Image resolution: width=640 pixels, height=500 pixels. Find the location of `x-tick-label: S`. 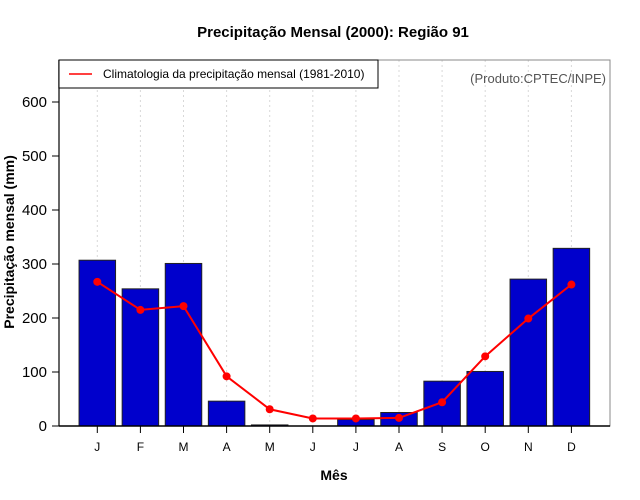

x-tick-label: S is located at coordinates (442, 447).